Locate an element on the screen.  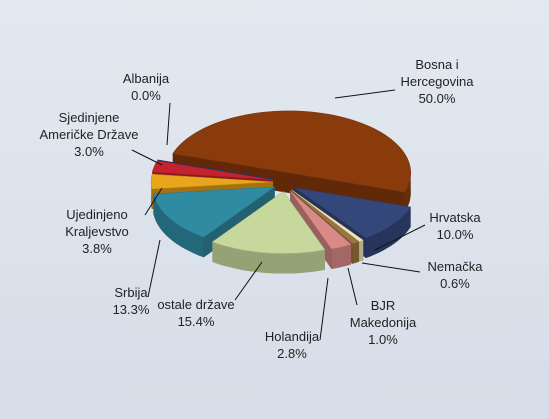
data-label: Holandija 2.8% is located at coordinates (292, 345).